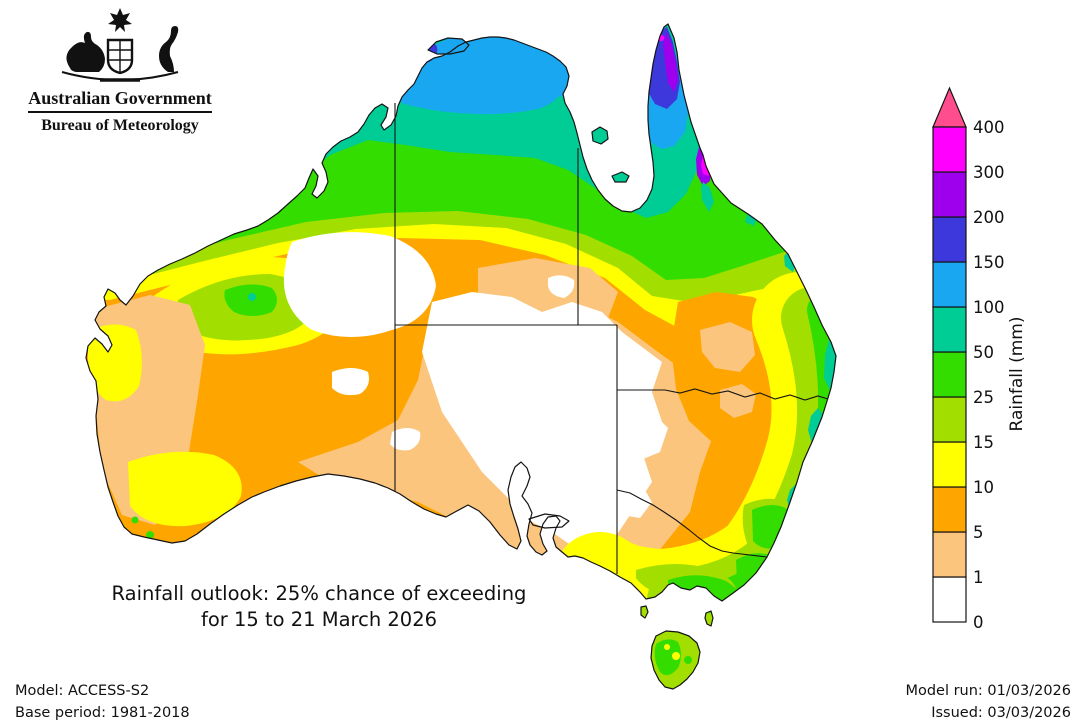  I want to click on rain-fleck-tasmania-green2, so click(688, 660).